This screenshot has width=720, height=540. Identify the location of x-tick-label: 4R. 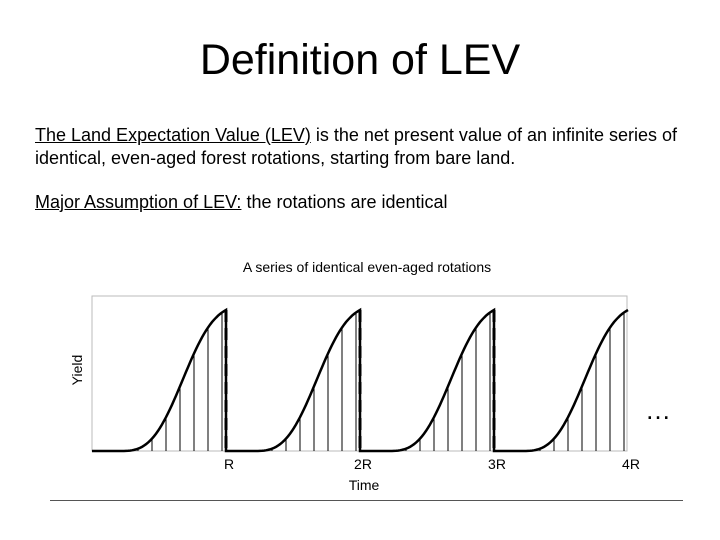
(631, 464).